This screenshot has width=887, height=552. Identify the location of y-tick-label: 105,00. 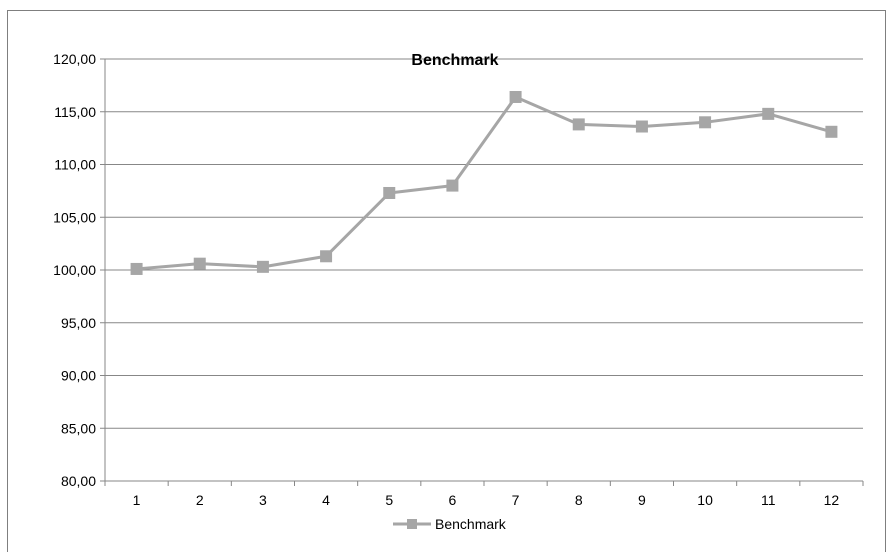
(74, 217).